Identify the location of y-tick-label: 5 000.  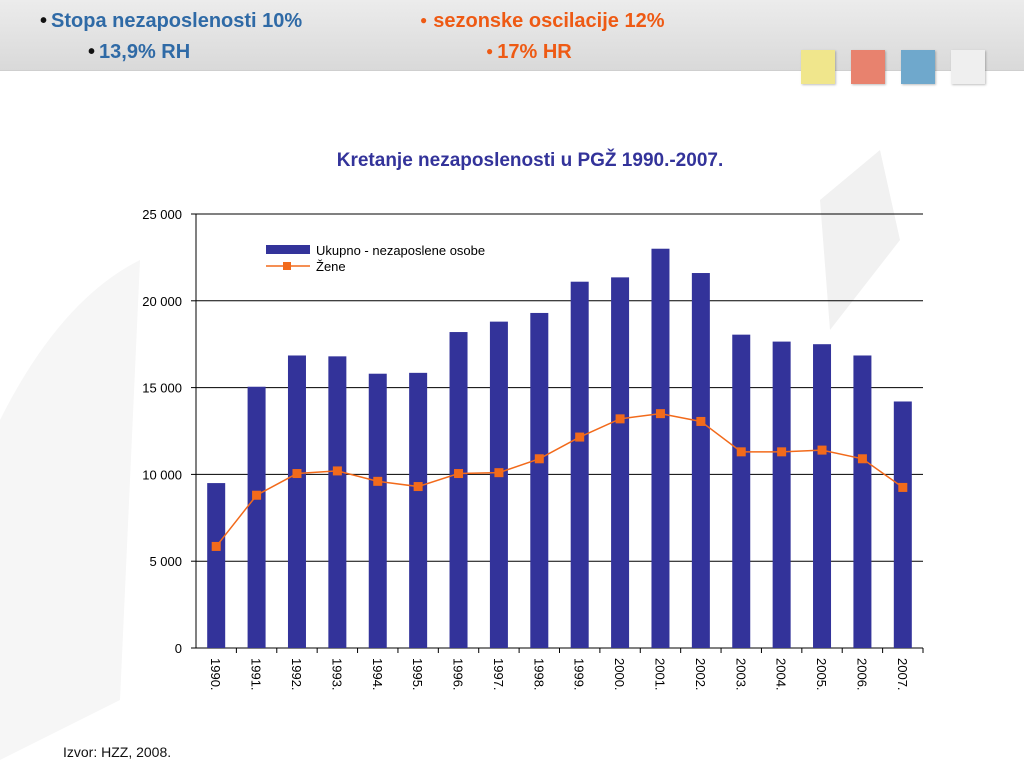
(165, 561).